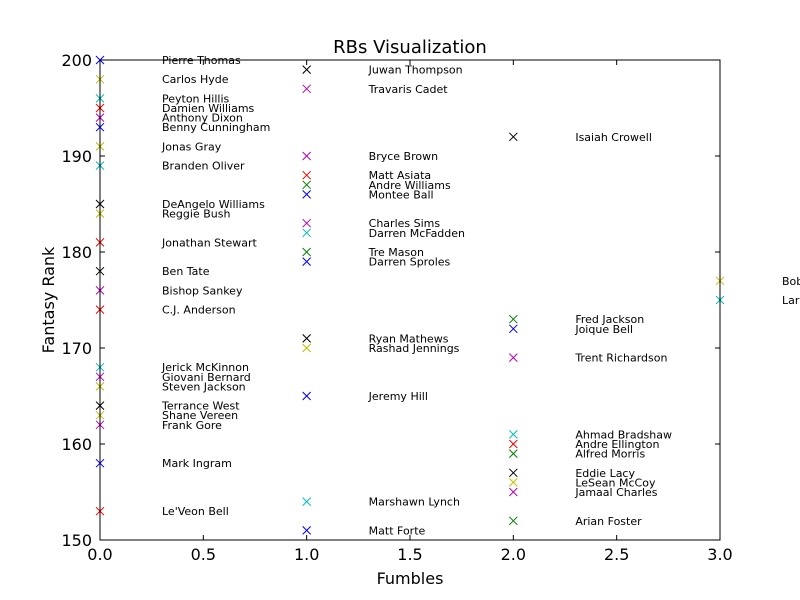 Image resolution: width=800 pixels, height=600 pixels. I want to click on point-label: Jamaal Charles, so click(615, 492).